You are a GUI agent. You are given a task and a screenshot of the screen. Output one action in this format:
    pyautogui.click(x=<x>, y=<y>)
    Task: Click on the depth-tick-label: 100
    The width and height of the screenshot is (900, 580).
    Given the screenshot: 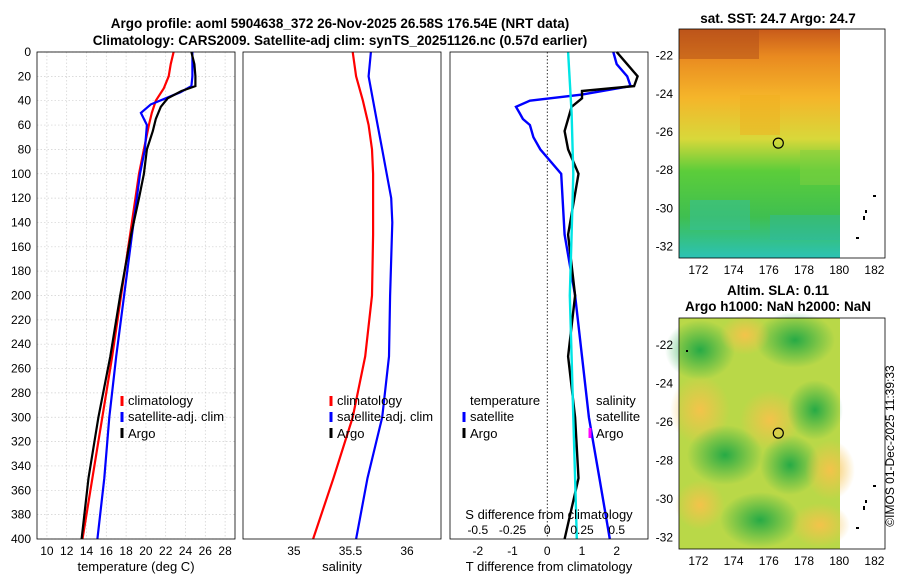 What is the action you would take?
    pyautogui.click(x=21, y=174)
    